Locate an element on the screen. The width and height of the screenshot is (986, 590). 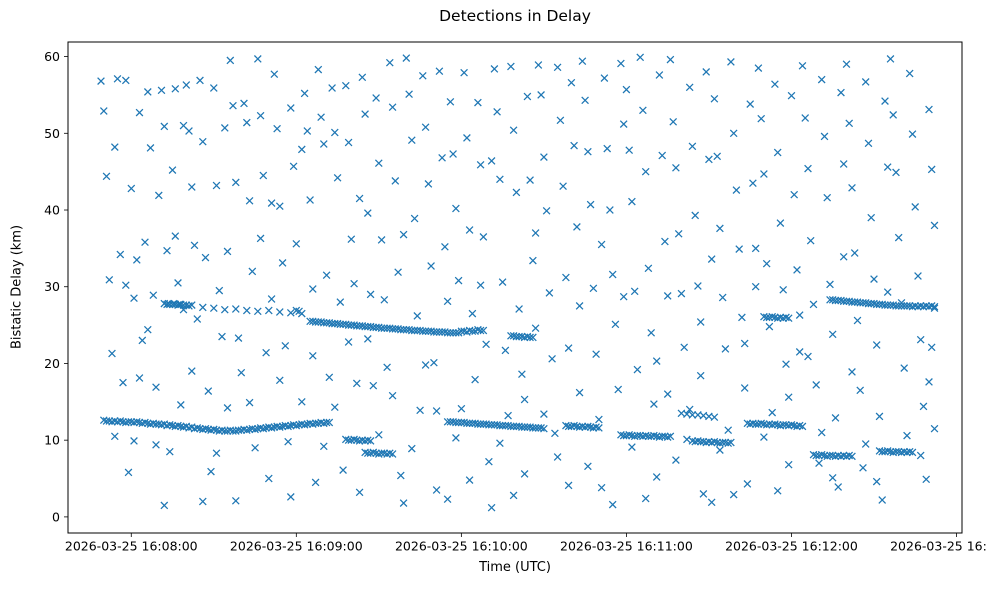
x-tick-label: 2026-03-25 16:10:00 is located at coordinates (461, 546).